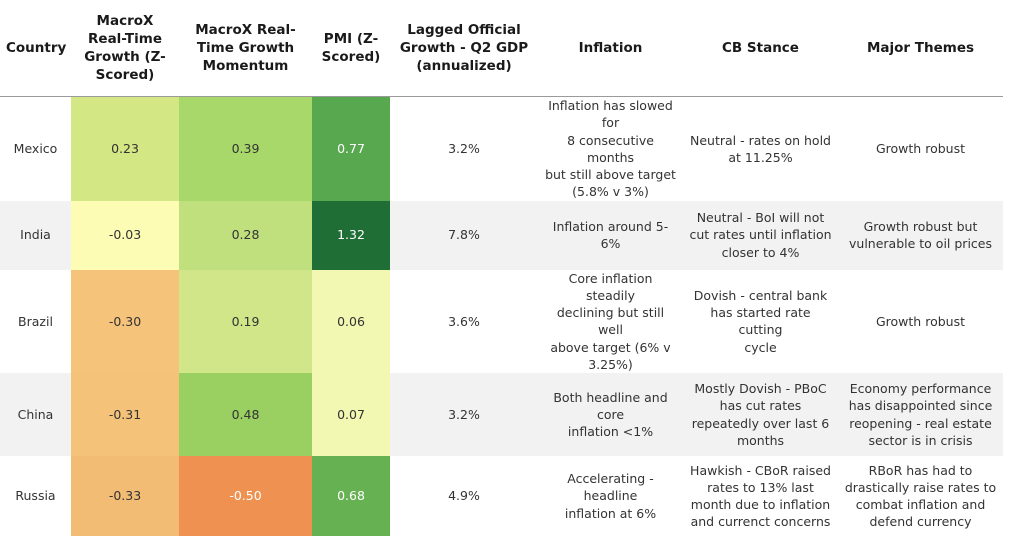  What do you see at coordinates (610, 321) in the screenshot?
I see `text-line: declining but still well` at bounding box center [610, 321].